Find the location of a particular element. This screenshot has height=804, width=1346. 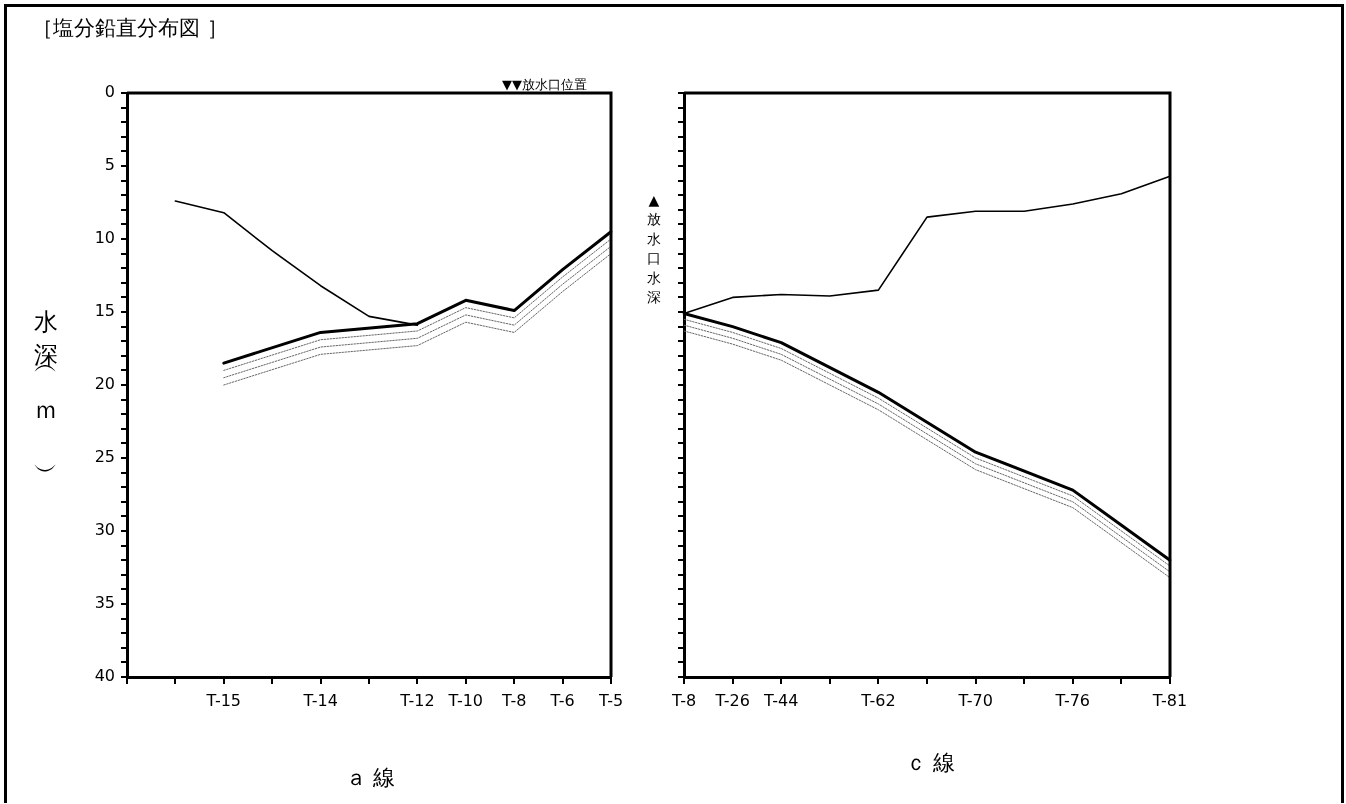

x-tick-label: T-81 is located at coordinates (1169, 700).